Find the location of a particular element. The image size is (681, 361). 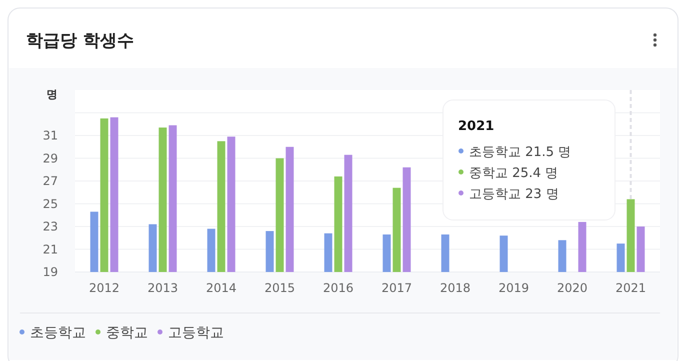

x-tick-label: 2016 is located at coordinates (338, 288).